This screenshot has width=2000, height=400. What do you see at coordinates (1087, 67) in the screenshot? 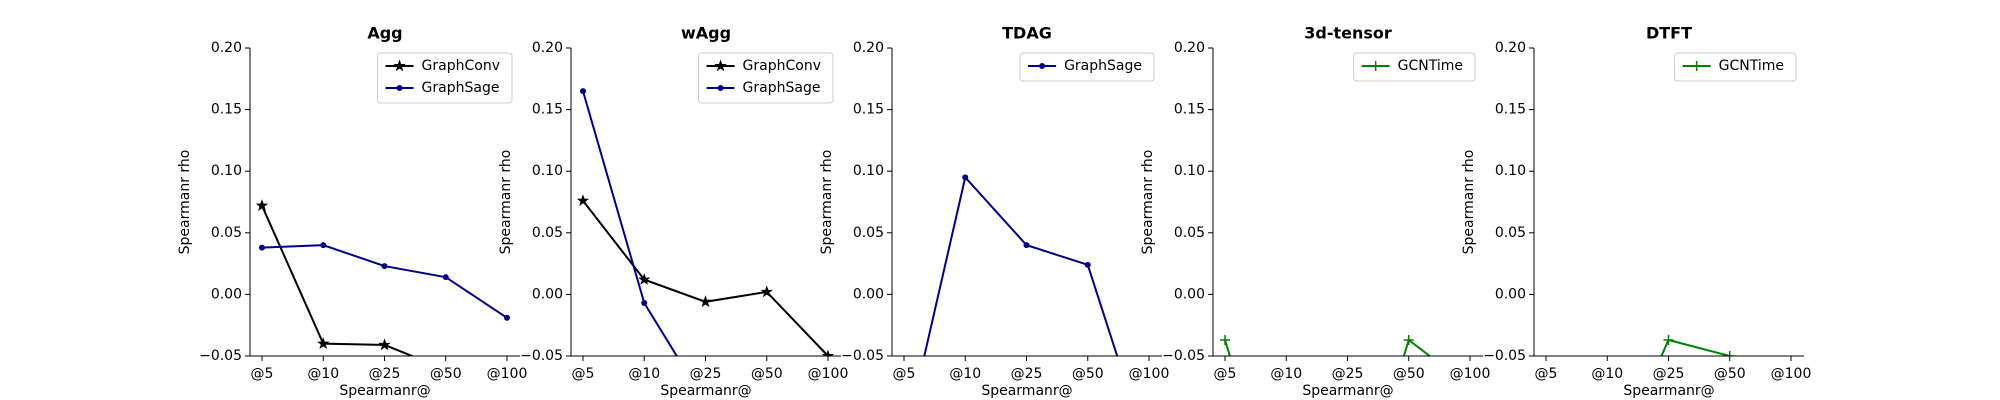
I see `legend: GraphSage` at bounding box center [1087, 67].